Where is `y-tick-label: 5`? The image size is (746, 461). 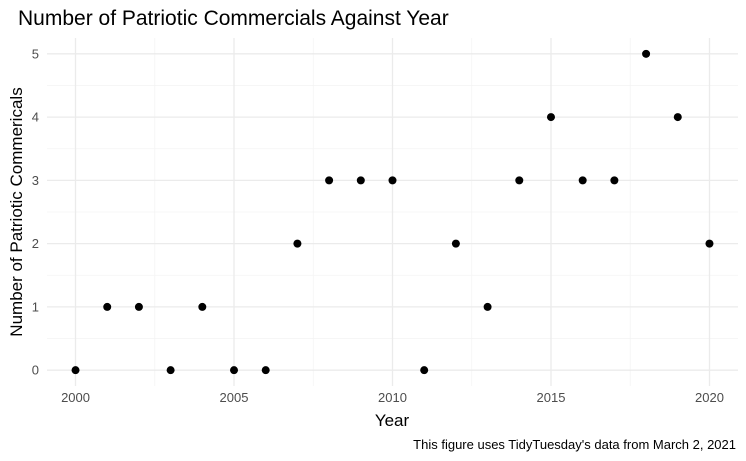
y-tick-label: 5 is located at coordinates (35, 53).